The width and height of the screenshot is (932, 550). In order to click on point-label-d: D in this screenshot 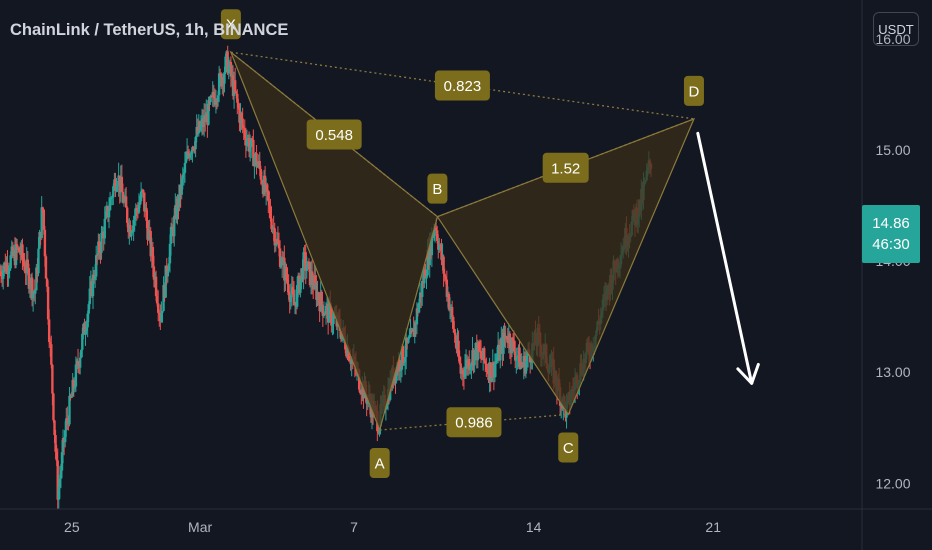, I will do `click(694, 91)`.